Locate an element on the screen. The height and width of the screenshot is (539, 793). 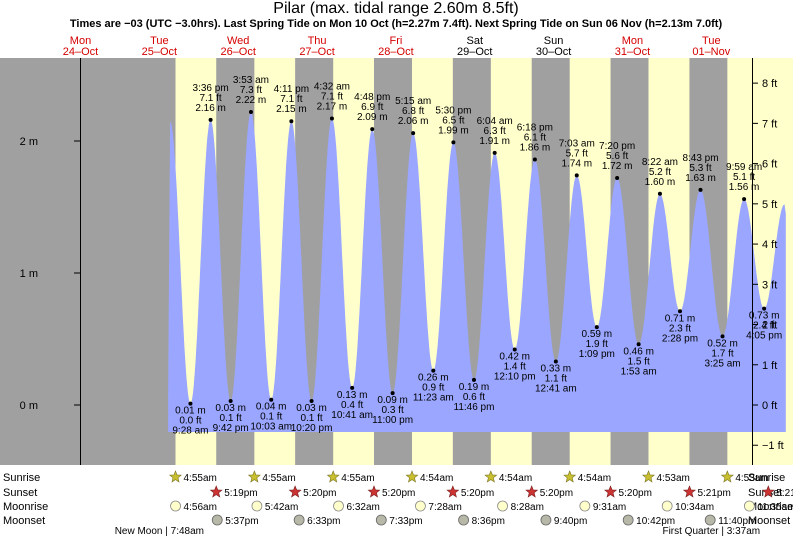
y-tick-label-right: 3 ft is located at coordinates (769, 285).